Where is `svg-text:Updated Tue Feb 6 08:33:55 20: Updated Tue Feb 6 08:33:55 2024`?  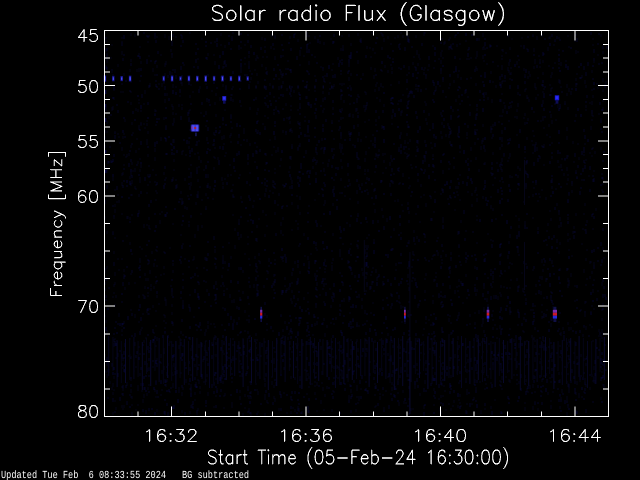 svg-text:Updated Tue Feb 6 08:33:55 20: Updated Tue Feb 6 08:33:55 2024 is located at coordinates (83, 475).